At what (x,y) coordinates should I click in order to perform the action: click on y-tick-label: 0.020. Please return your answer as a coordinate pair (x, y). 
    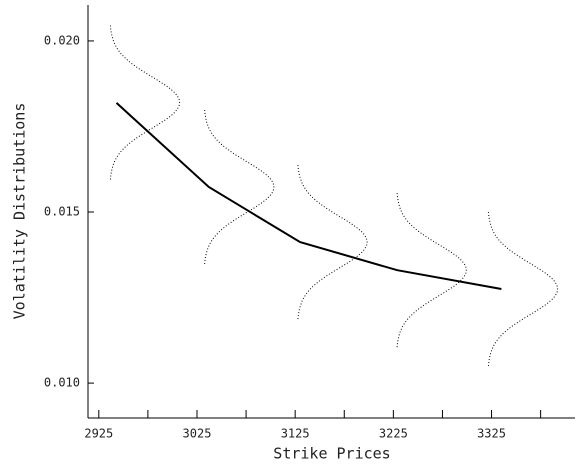
    Looking at the image, I should click on (62, 40).